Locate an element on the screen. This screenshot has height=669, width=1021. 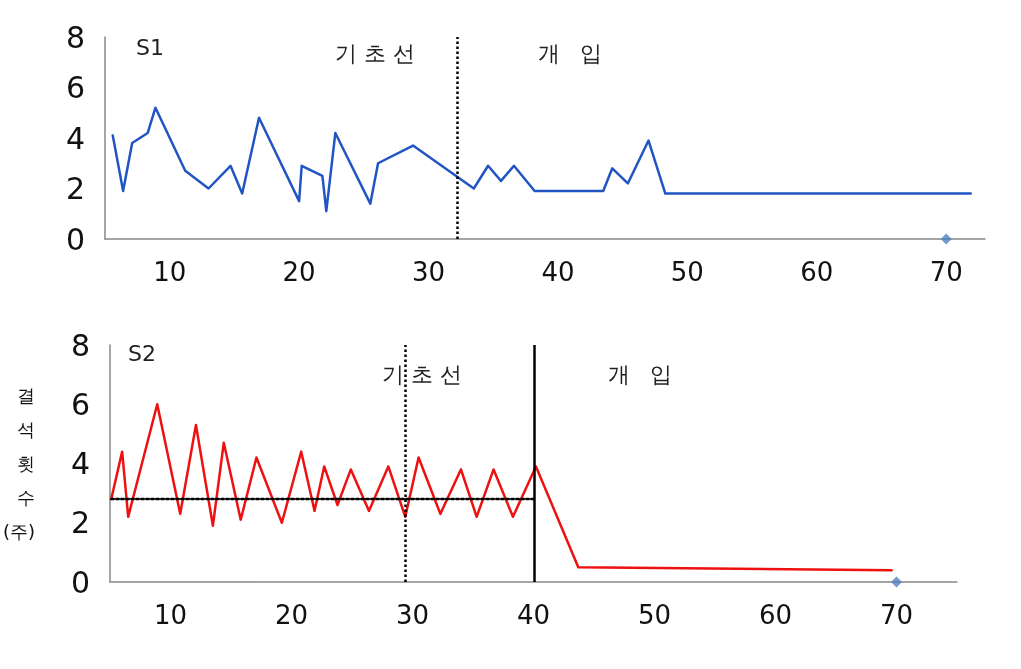
y-axis-title: 결석 횟수(주) is located at coordinates (19, 463).